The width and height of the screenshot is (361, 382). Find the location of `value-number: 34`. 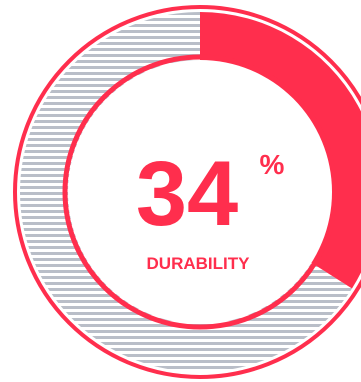

value-number: 34 is located at coordinates (187, 194).